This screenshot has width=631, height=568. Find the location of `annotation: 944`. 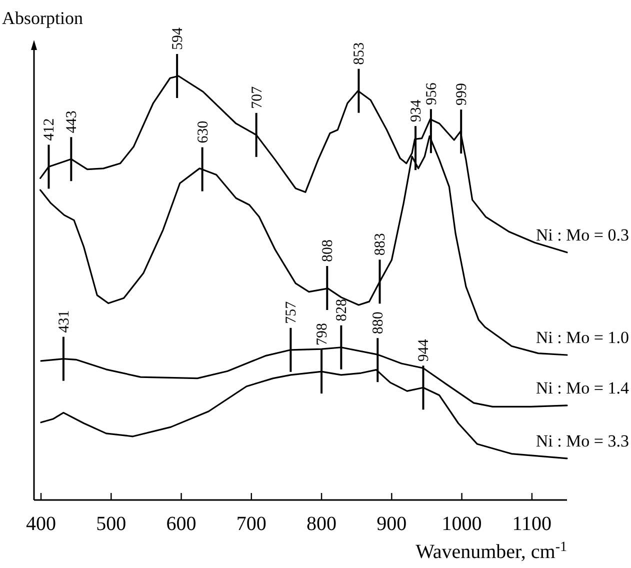

annotation: 944 is located at coordinates (424, 350).